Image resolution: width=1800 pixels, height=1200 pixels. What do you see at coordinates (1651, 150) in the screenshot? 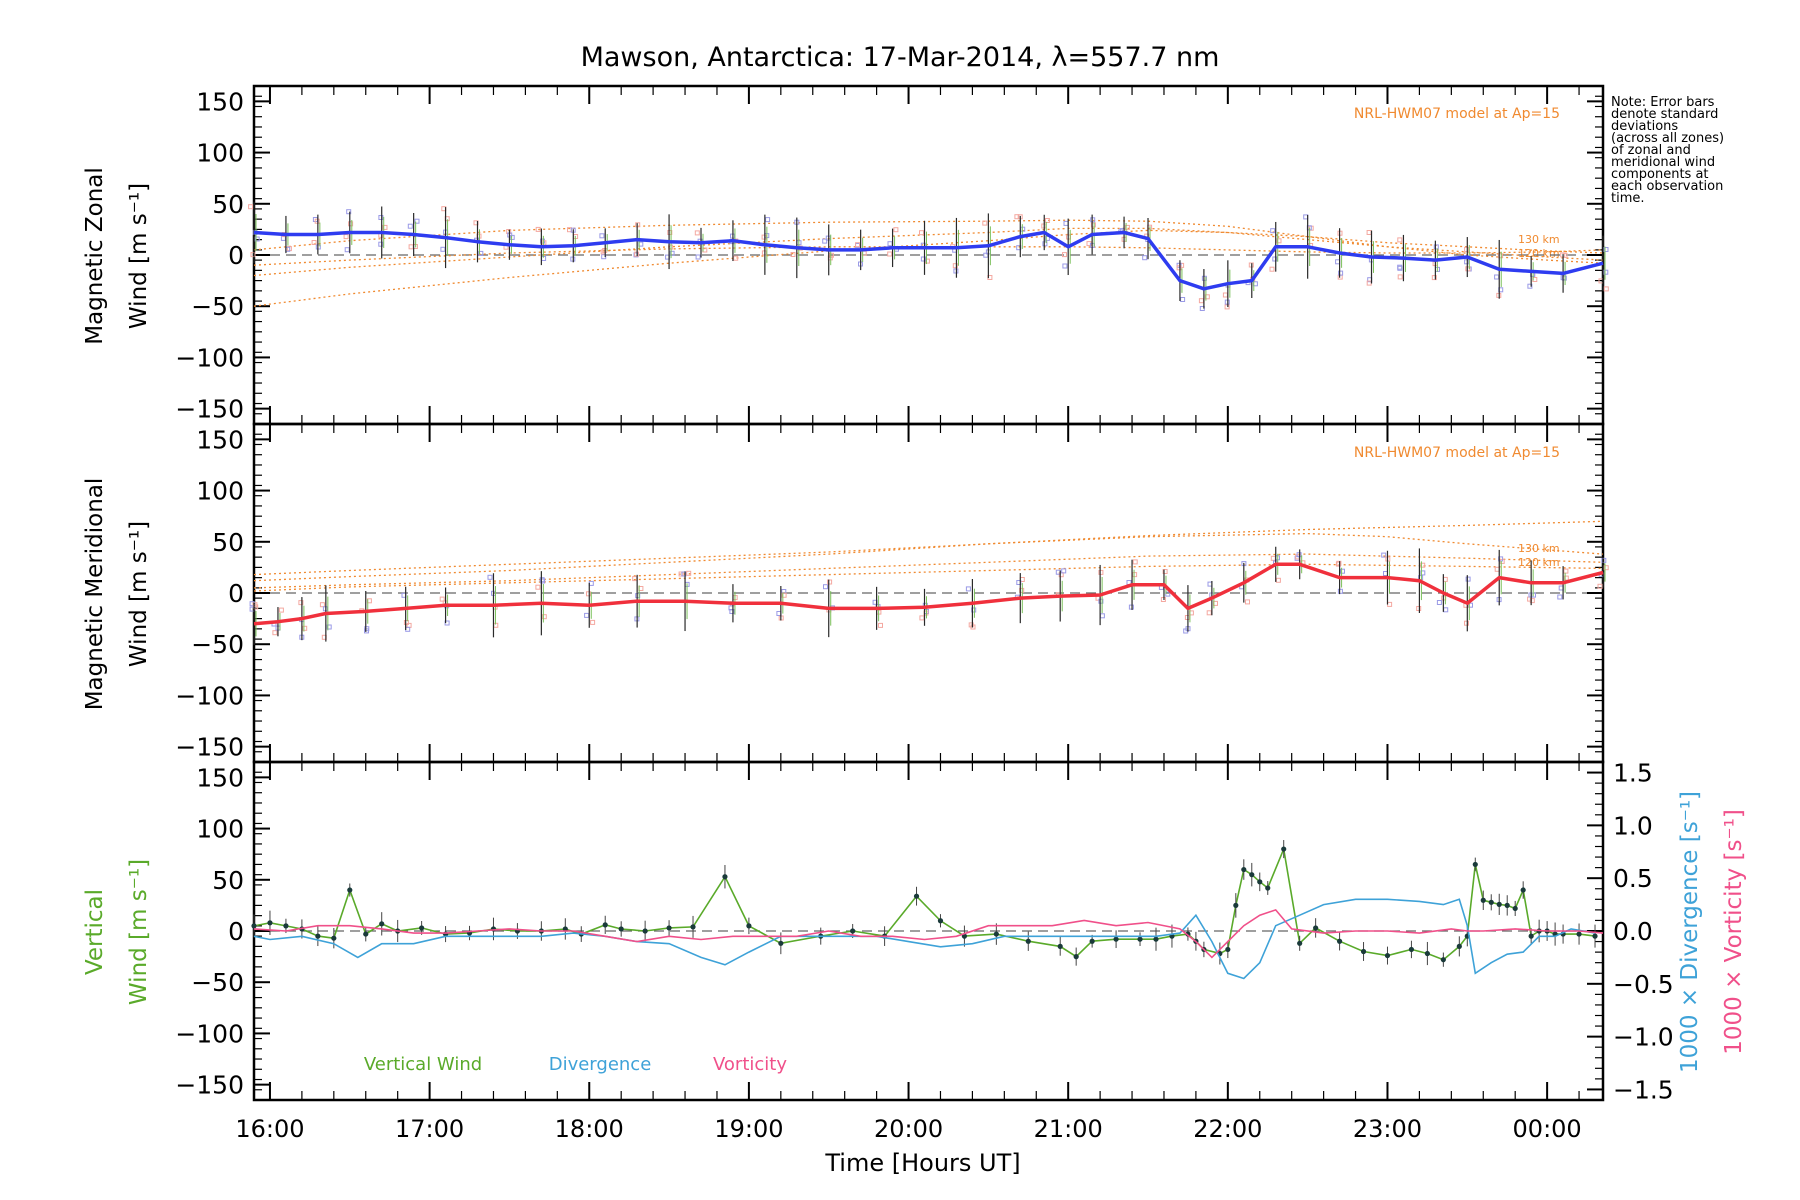
I see `note-line: of zonal and` at bounding box center [1651, 150].